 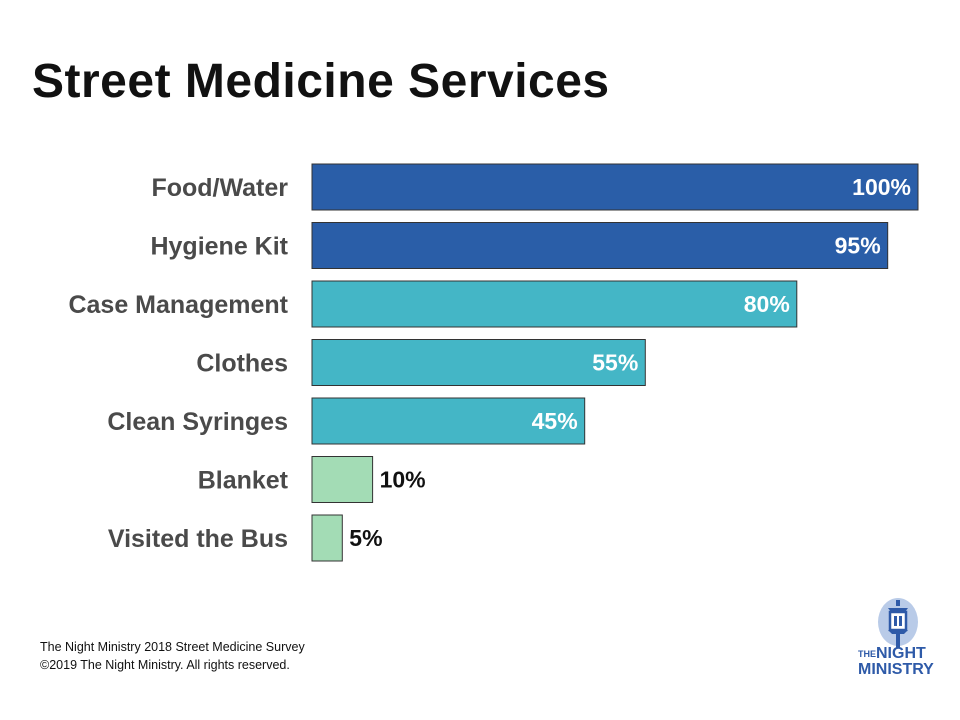 What do you see at coordinates (555, 421) in the screenshot?
I see `value-label: 45%` at bounding box center [555, 421].